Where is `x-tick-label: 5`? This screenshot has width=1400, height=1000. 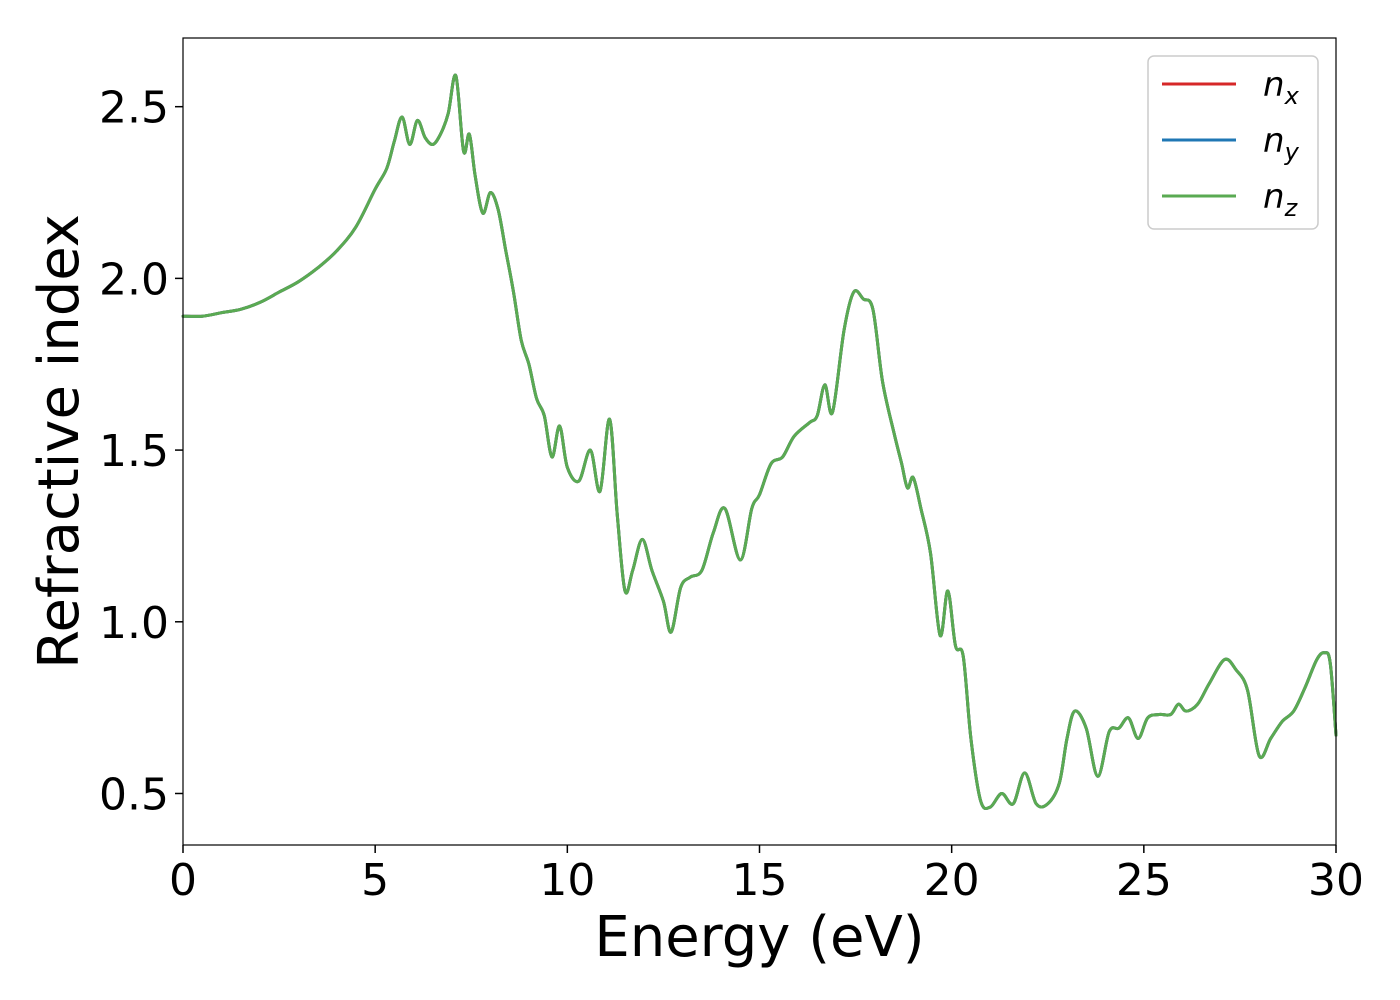
x-tick-label: 5 is located at coordinates (375, 880).